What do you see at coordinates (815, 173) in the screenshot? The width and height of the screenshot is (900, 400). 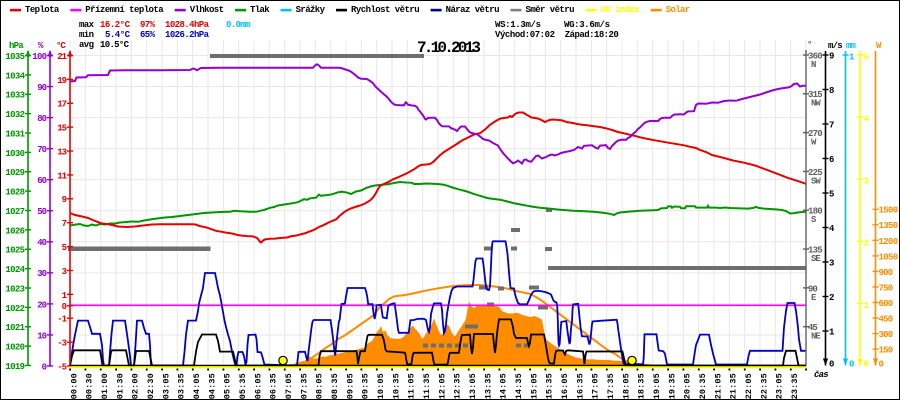 I see `svg-text: 225` at bounding box center [815, 173].